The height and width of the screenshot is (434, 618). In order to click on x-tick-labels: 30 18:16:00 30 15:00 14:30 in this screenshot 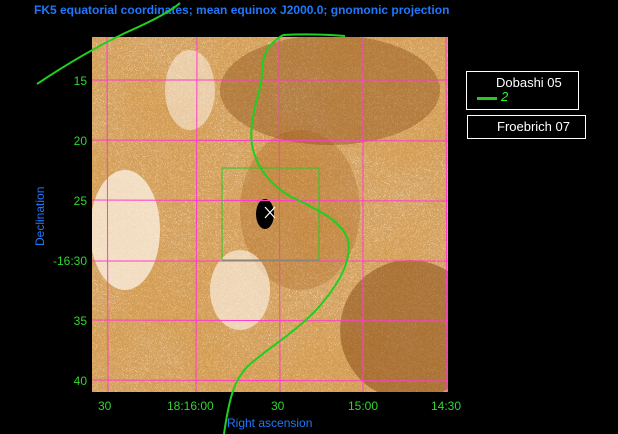, I will do `click(279, 406)`.